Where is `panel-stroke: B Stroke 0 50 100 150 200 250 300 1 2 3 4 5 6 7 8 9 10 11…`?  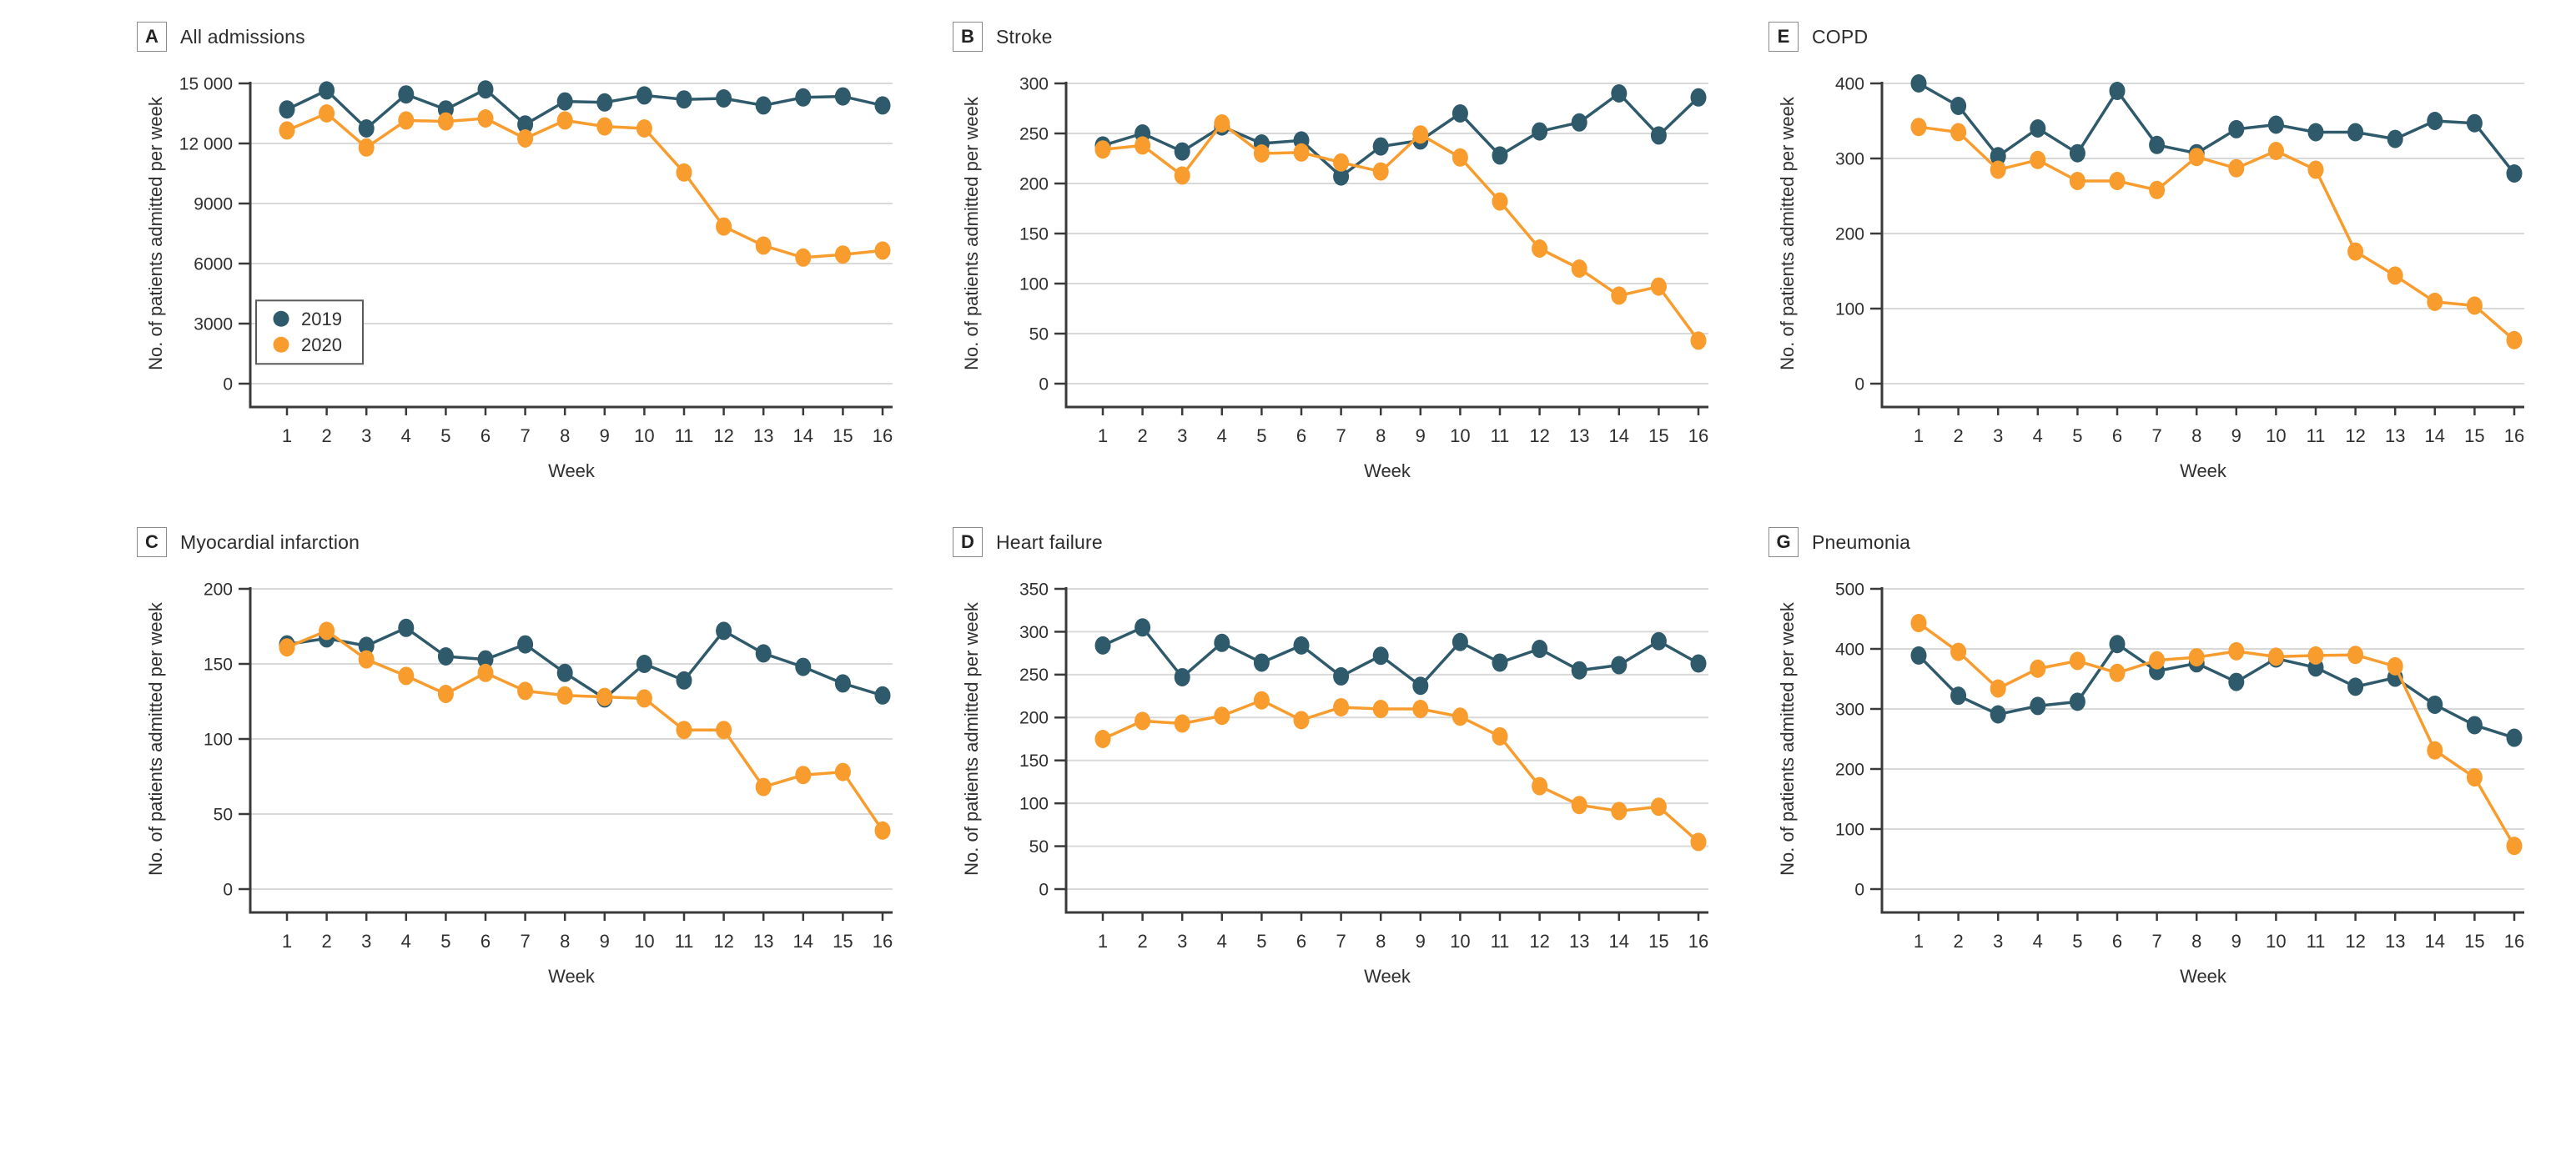 panel-stroke: B Stroke 0 50 100 150 200 250 300 1 2 3 4 5 6 7 8 9 10 11… is located at coordinates (1341, 255).